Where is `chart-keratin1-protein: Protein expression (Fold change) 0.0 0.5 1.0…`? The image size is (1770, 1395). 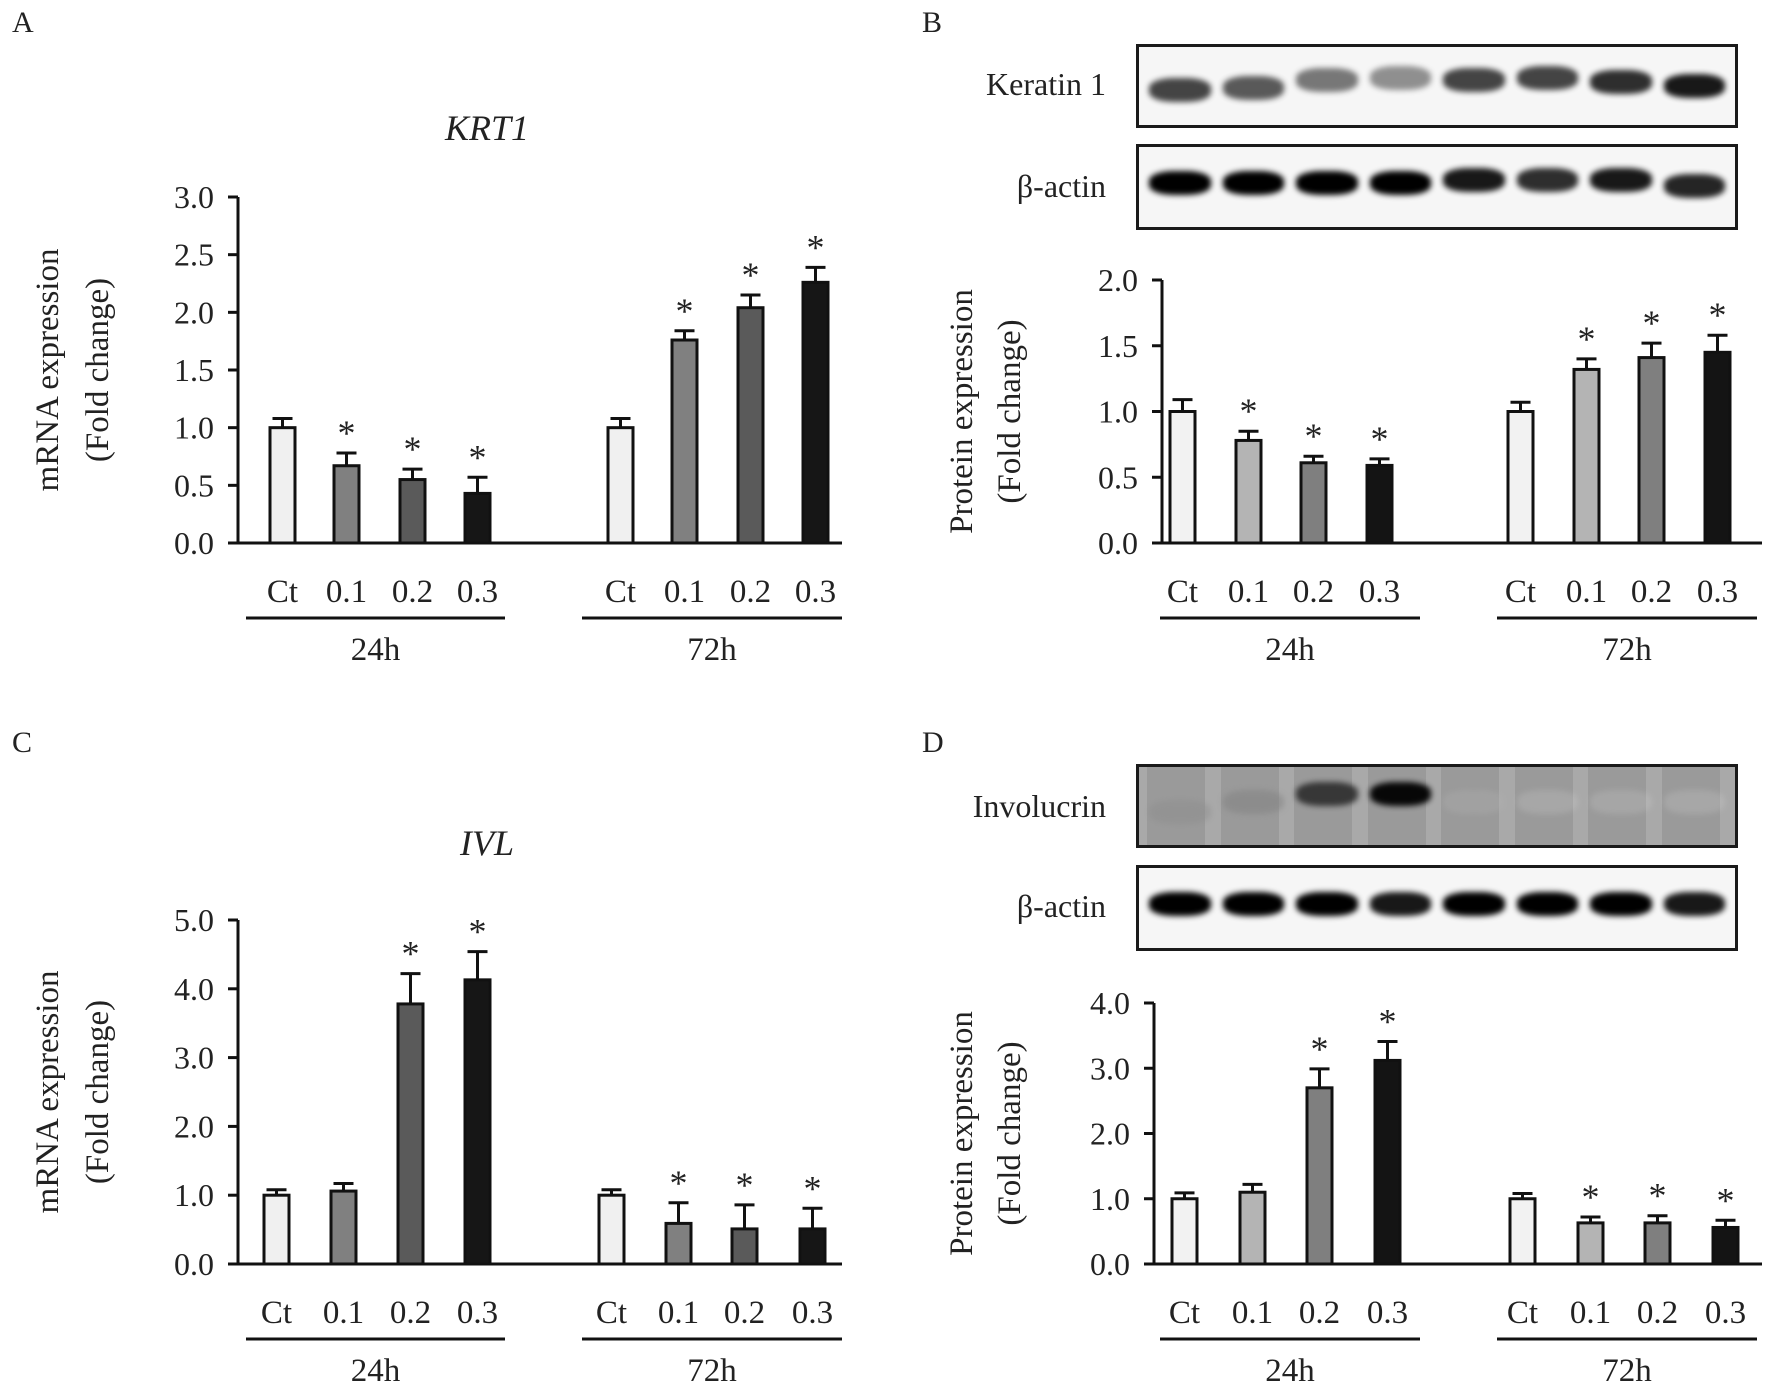 chart-keratin1-protein: Protein expression (Fold change) 0.0 0.5 1.0… is located at coordinates (1353, 465).